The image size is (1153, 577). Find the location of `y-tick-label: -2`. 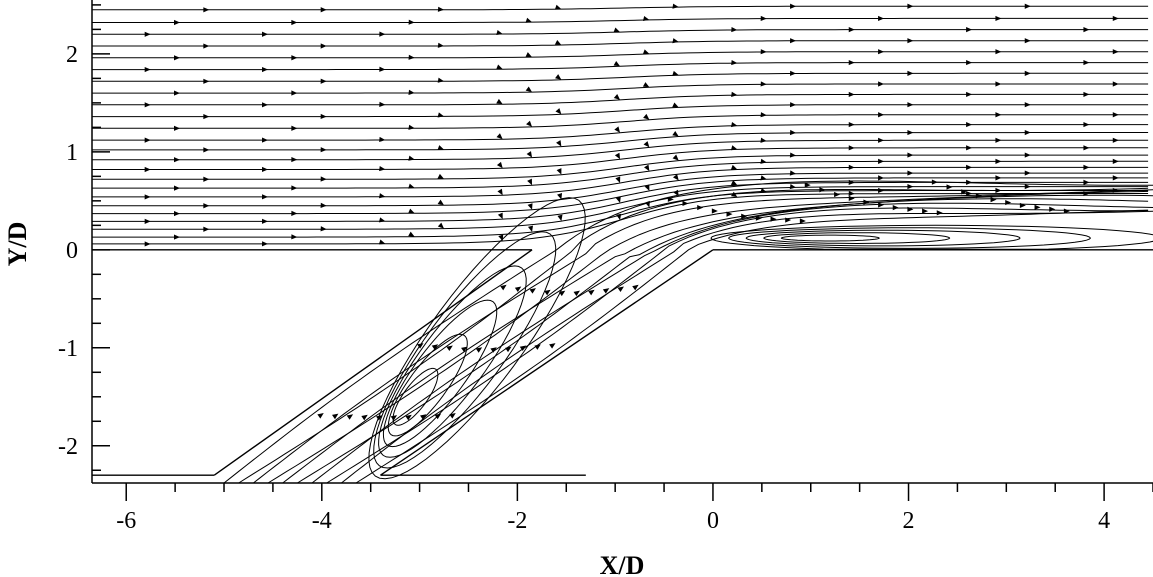

y-tick-label: -2 is located at coordinates (68, 447).